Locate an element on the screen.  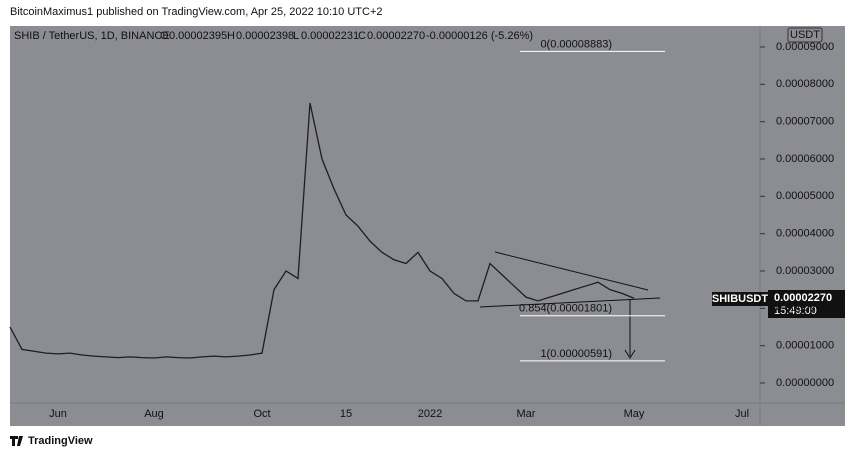
y-tick-label: 0.00004000 is located at coordinates (805, 234).